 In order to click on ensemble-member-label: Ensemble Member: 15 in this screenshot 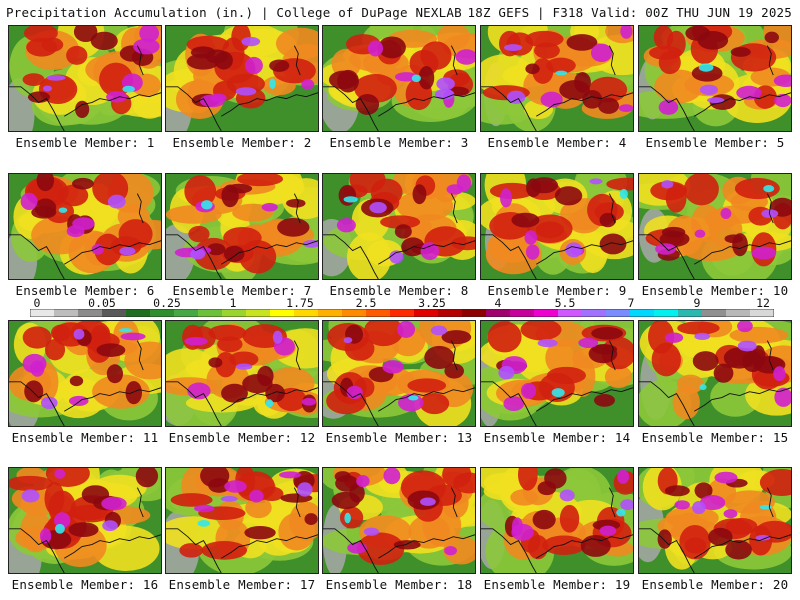, I will do `click(715, 437)`.